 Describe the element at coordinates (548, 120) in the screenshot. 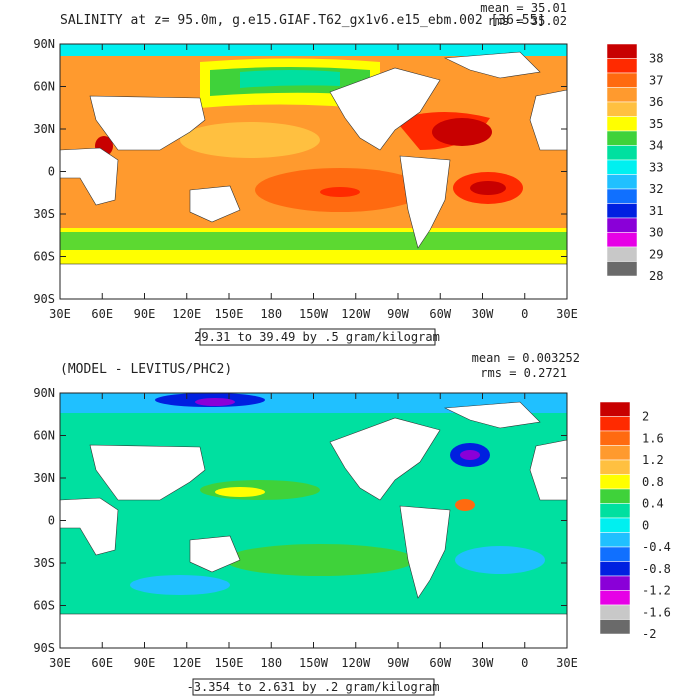

I see `europe-africa-east-land` at that location.